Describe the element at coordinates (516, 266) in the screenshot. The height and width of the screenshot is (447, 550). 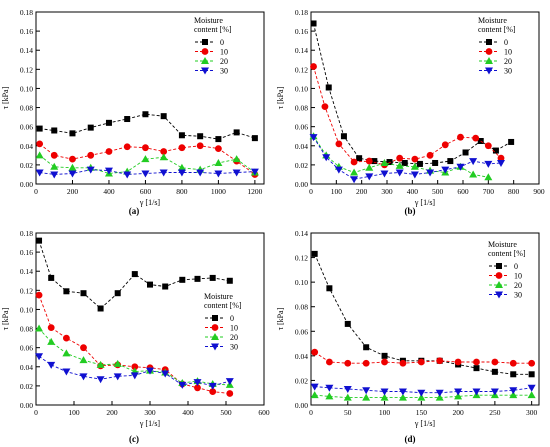
I see `legend-entry-label: 0` at that location.